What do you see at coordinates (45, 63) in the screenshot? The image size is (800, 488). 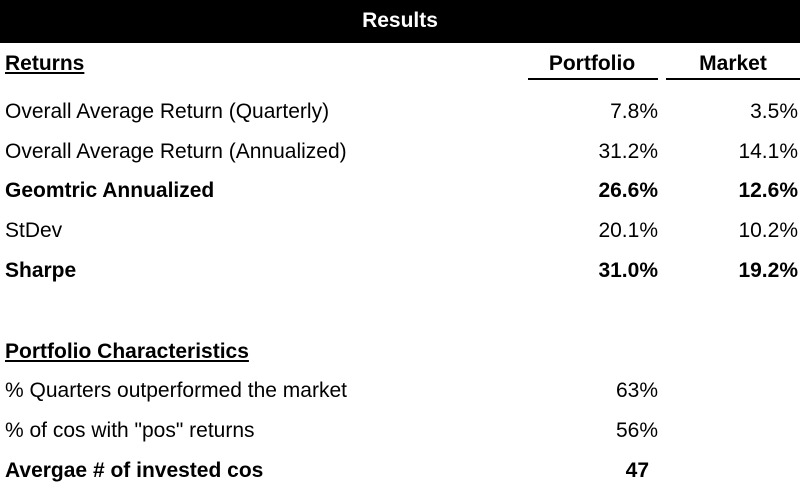 I see `returns-heading: Returns` at bounding box center [45, 63].